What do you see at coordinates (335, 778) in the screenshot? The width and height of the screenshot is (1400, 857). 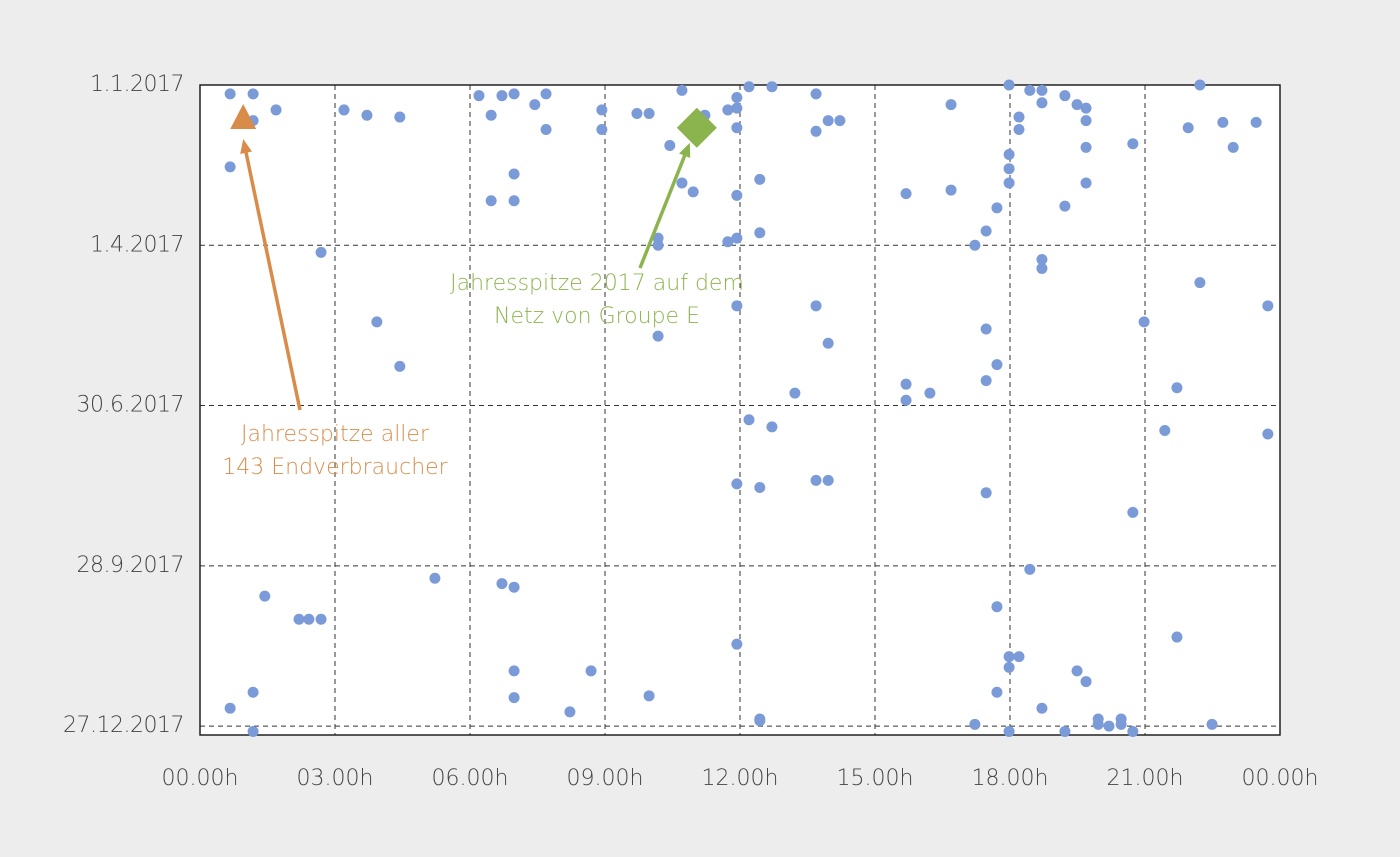 I see `x-tick-label: 03.00h` at bounding box center [335, 778].